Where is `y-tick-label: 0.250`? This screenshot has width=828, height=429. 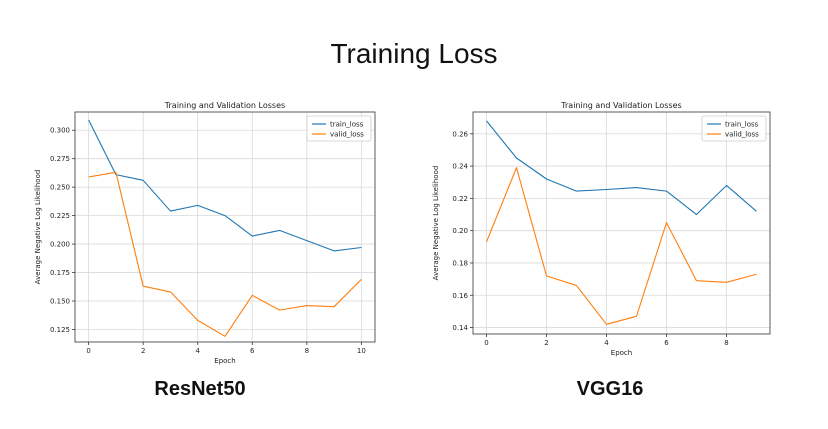
y-tick-label: 0.250 is located at coordinates (60, 188).